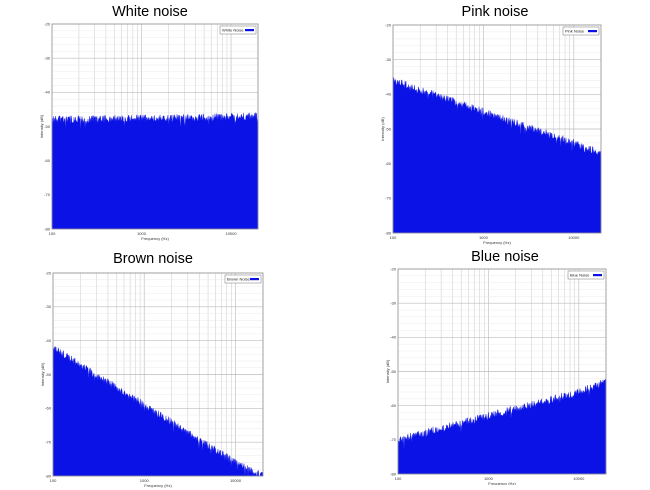 The image size is (650, 490). I want to click on chart-title-blue-noise: Blue noise, so click(505, 257).